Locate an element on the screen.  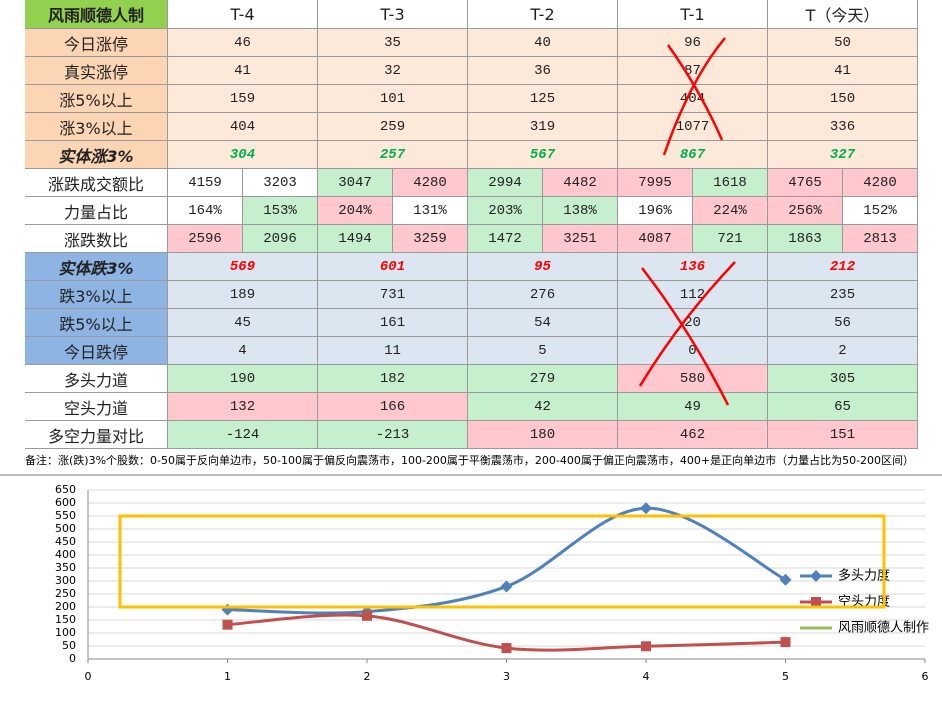
table-cell: 212 is located at coordinates (843, 267).